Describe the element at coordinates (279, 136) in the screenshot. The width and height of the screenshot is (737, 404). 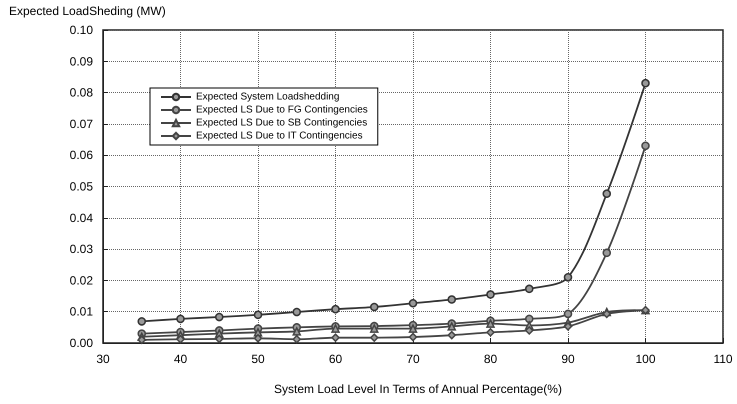
I see `legend-label: Expected LS Due to IT Contingencies` at that location.